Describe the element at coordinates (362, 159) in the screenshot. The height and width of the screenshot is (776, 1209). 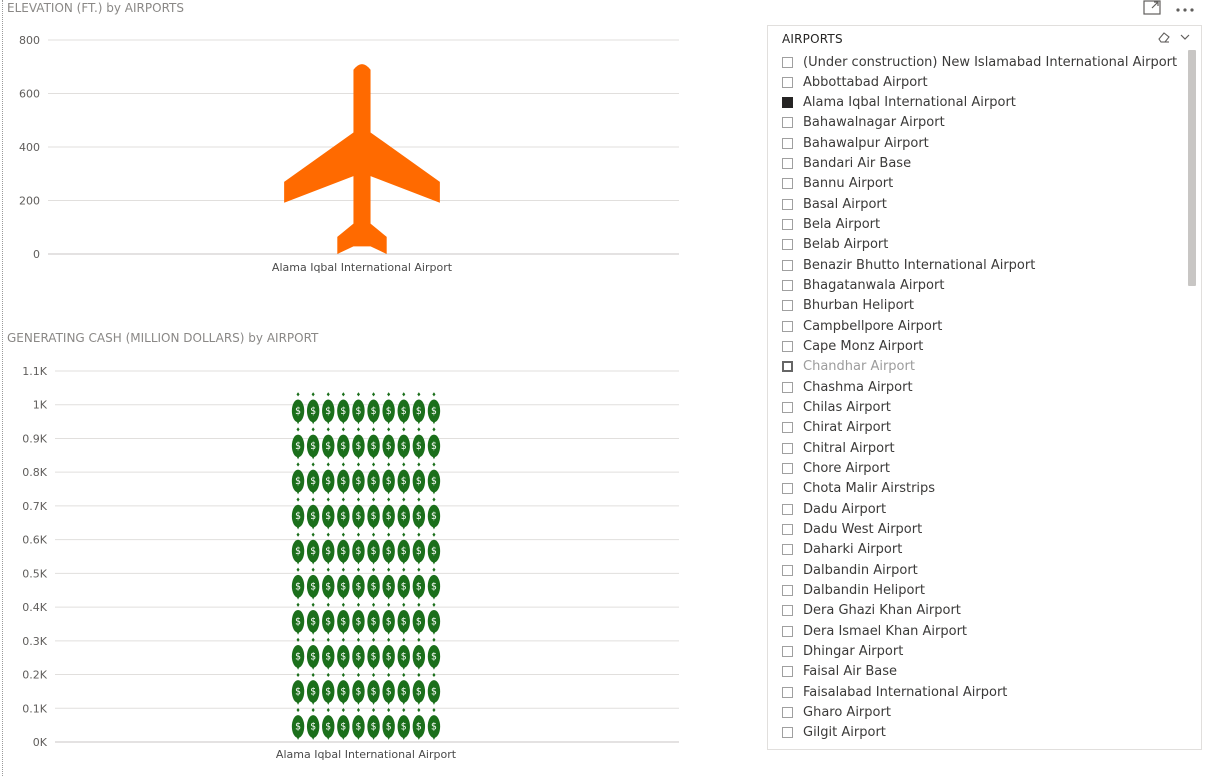
I see `elevation-bar` at that location.